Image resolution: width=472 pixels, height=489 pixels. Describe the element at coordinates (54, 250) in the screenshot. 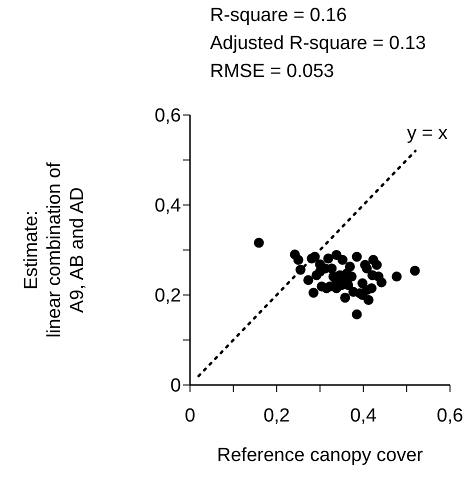

I see `y-axis-title: Estimate: linear combination of A9, AB and AD` at that location.